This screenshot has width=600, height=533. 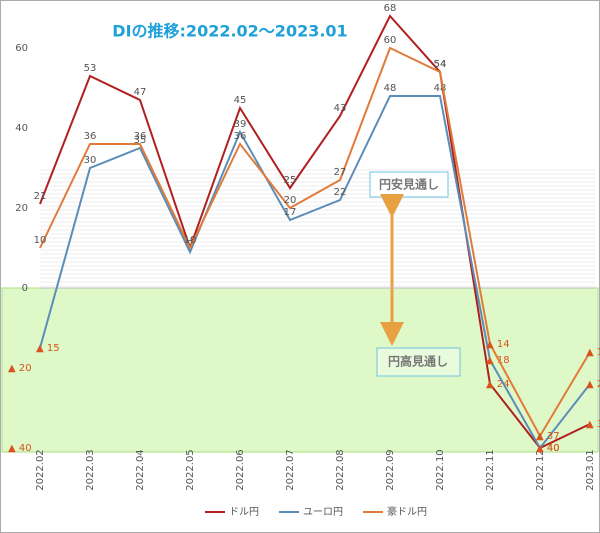 I want to click on chart-title: DIの推移:2022.02～2023.01, so click(x=229, y=31).